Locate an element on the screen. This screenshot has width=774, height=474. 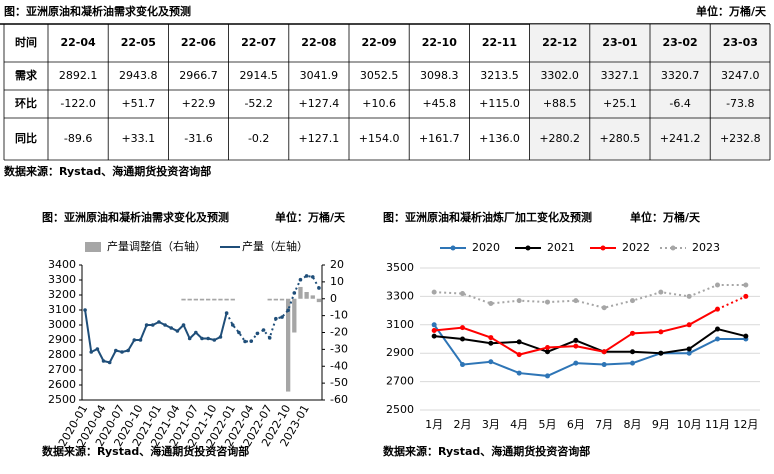
table-cell: +161.7 is located at coordinates (439, 138).